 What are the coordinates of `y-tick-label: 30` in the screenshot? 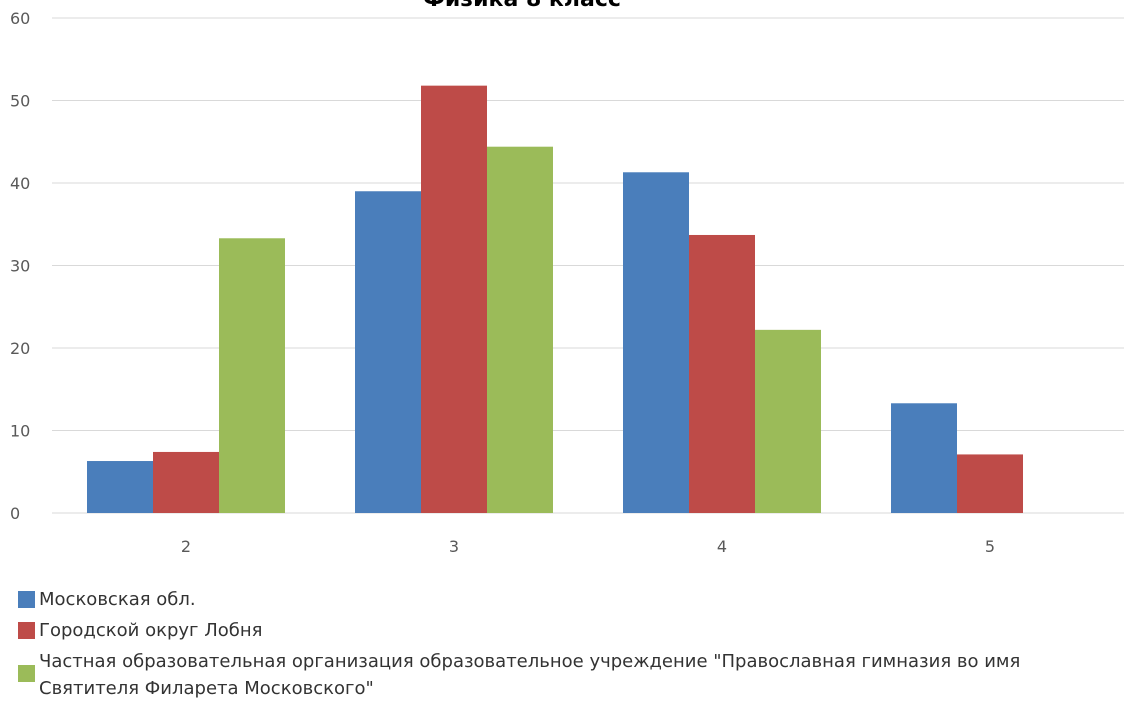 It's located at (20, 266).